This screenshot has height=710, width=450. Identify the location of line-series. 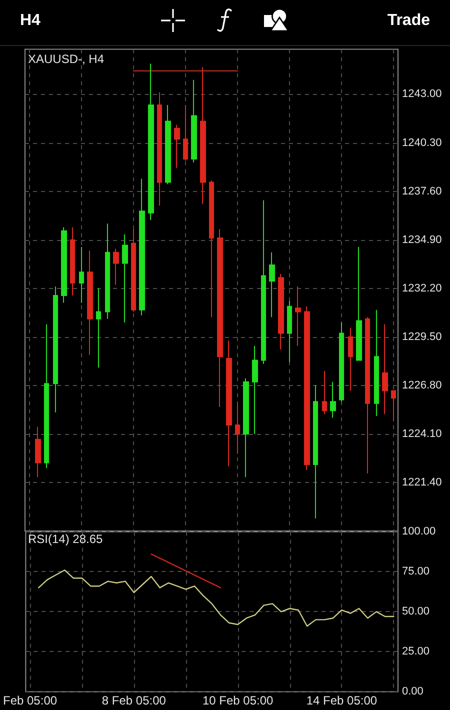
(216, 598).